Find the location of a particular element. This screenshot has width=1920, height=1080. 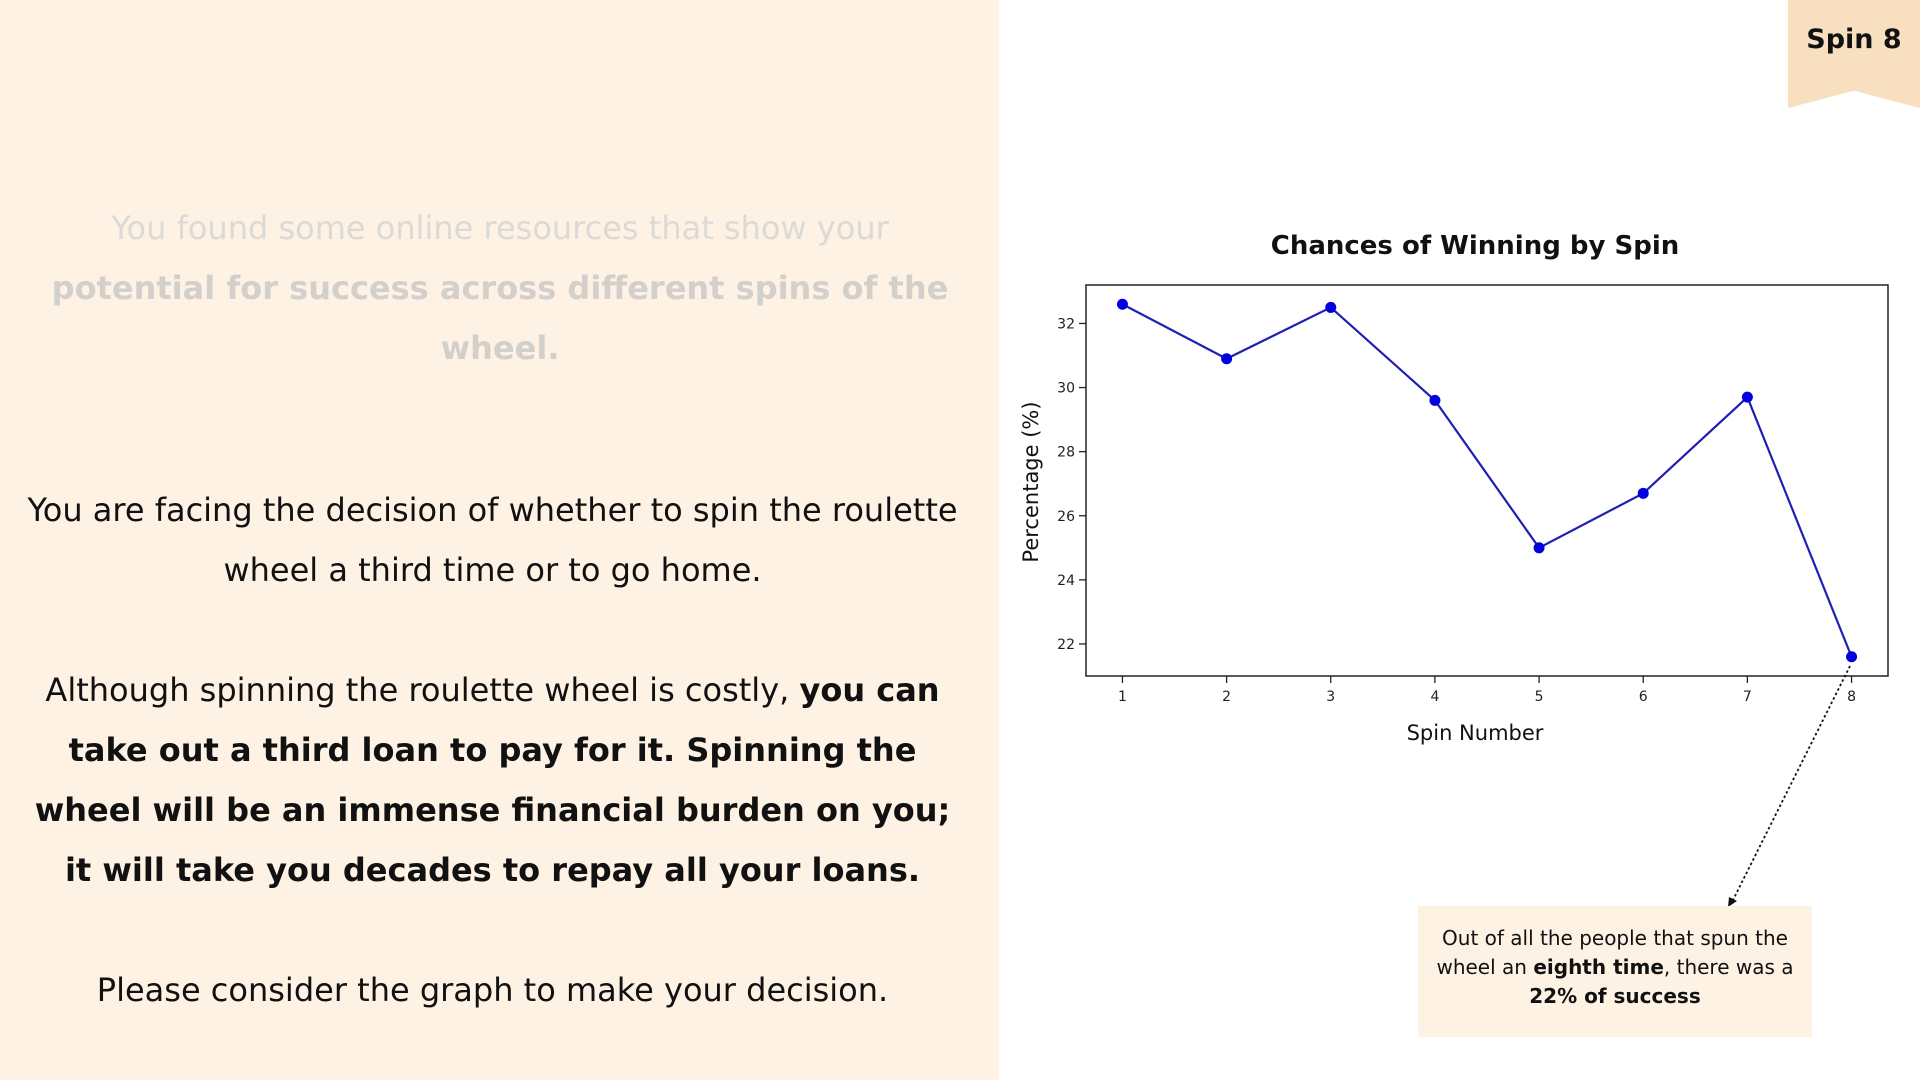

callout-bold-2: 22% of success is located at coordinates (1615, 996).